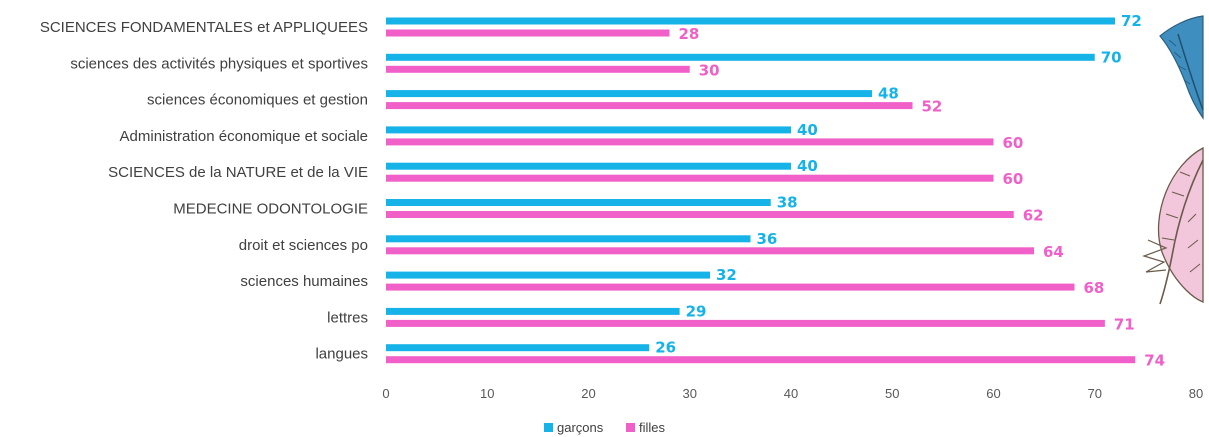 Image resolution: width=1209 pixels, height=437 pixels. Describe the element at coordinates (580, 427) in the screenshot. I see `legend-label-garcons: garçons` at that location.